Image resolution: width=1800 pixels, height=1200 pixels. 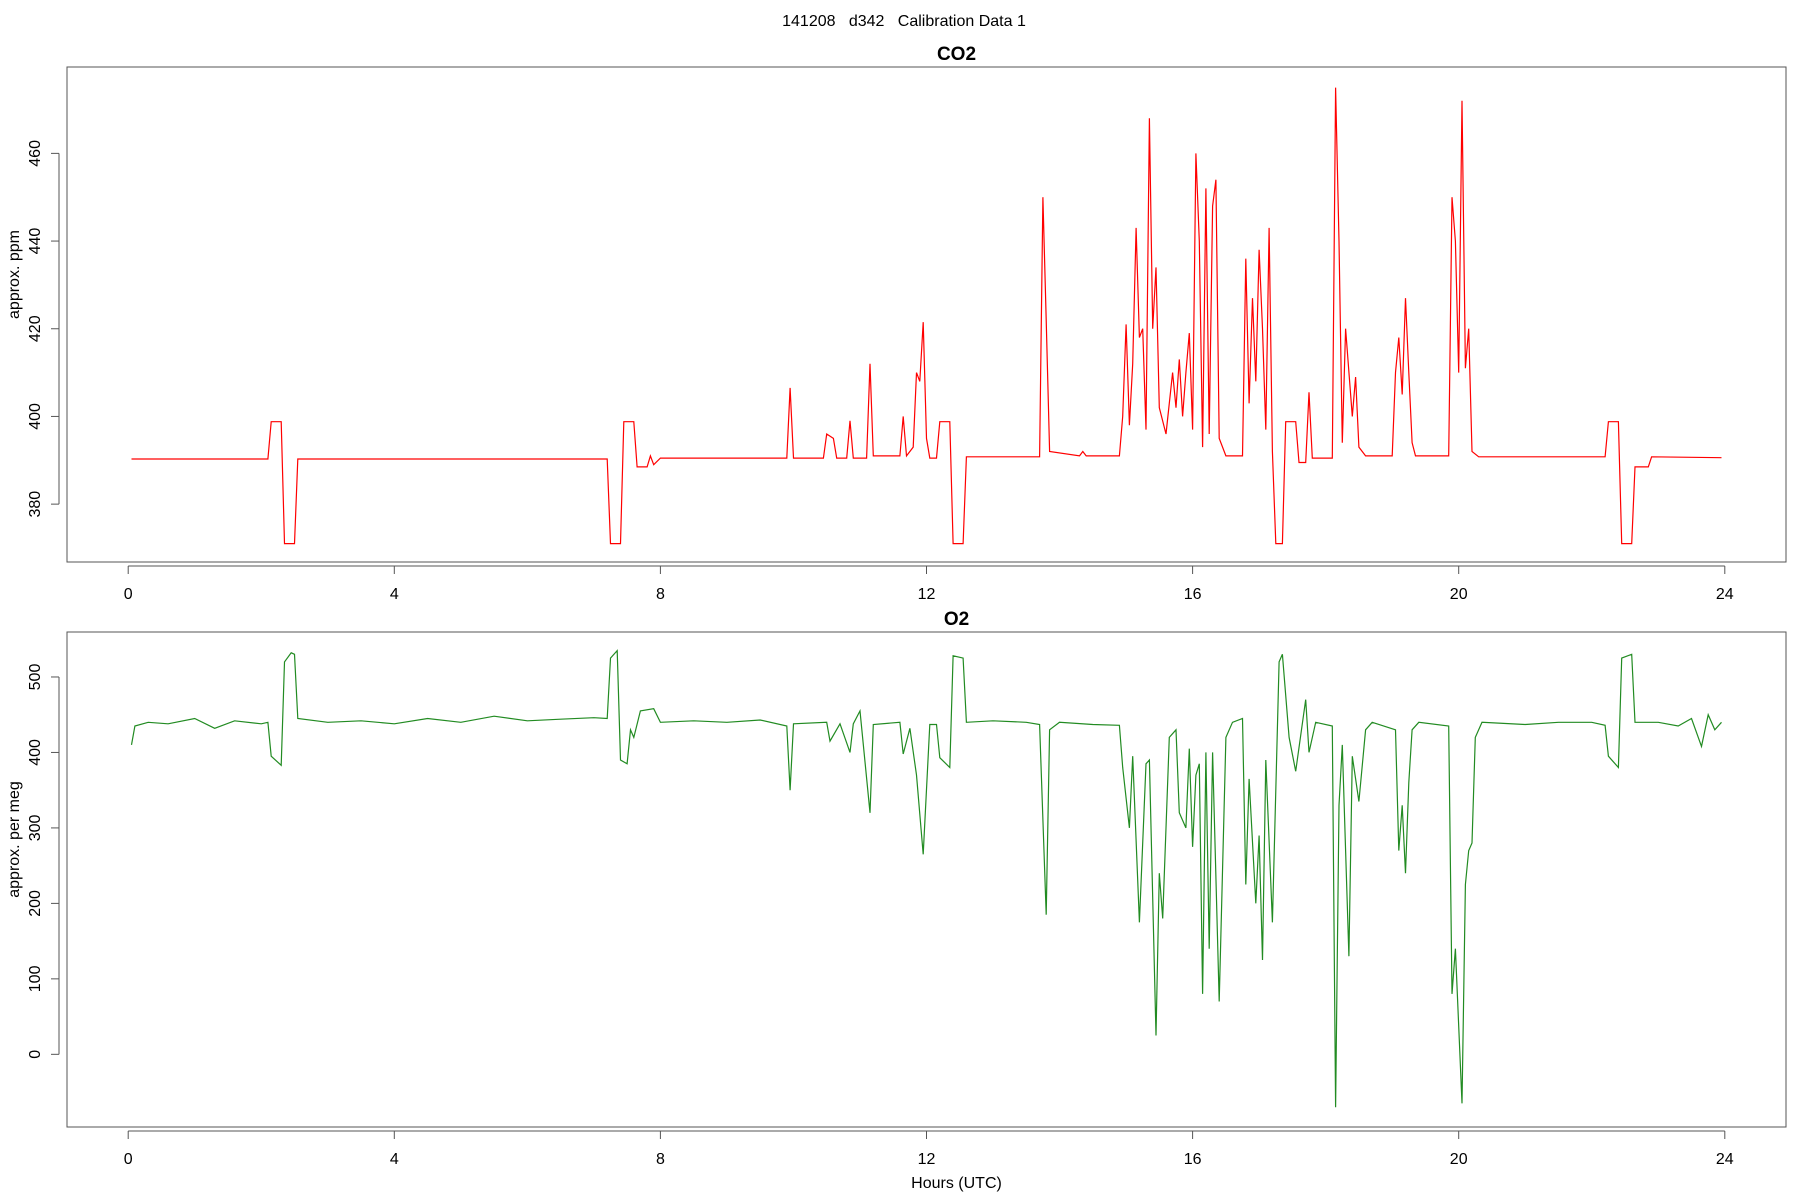 I want to click on figure-title: 141208 d342 Calibration Data 1, so click(x=904, y=21).